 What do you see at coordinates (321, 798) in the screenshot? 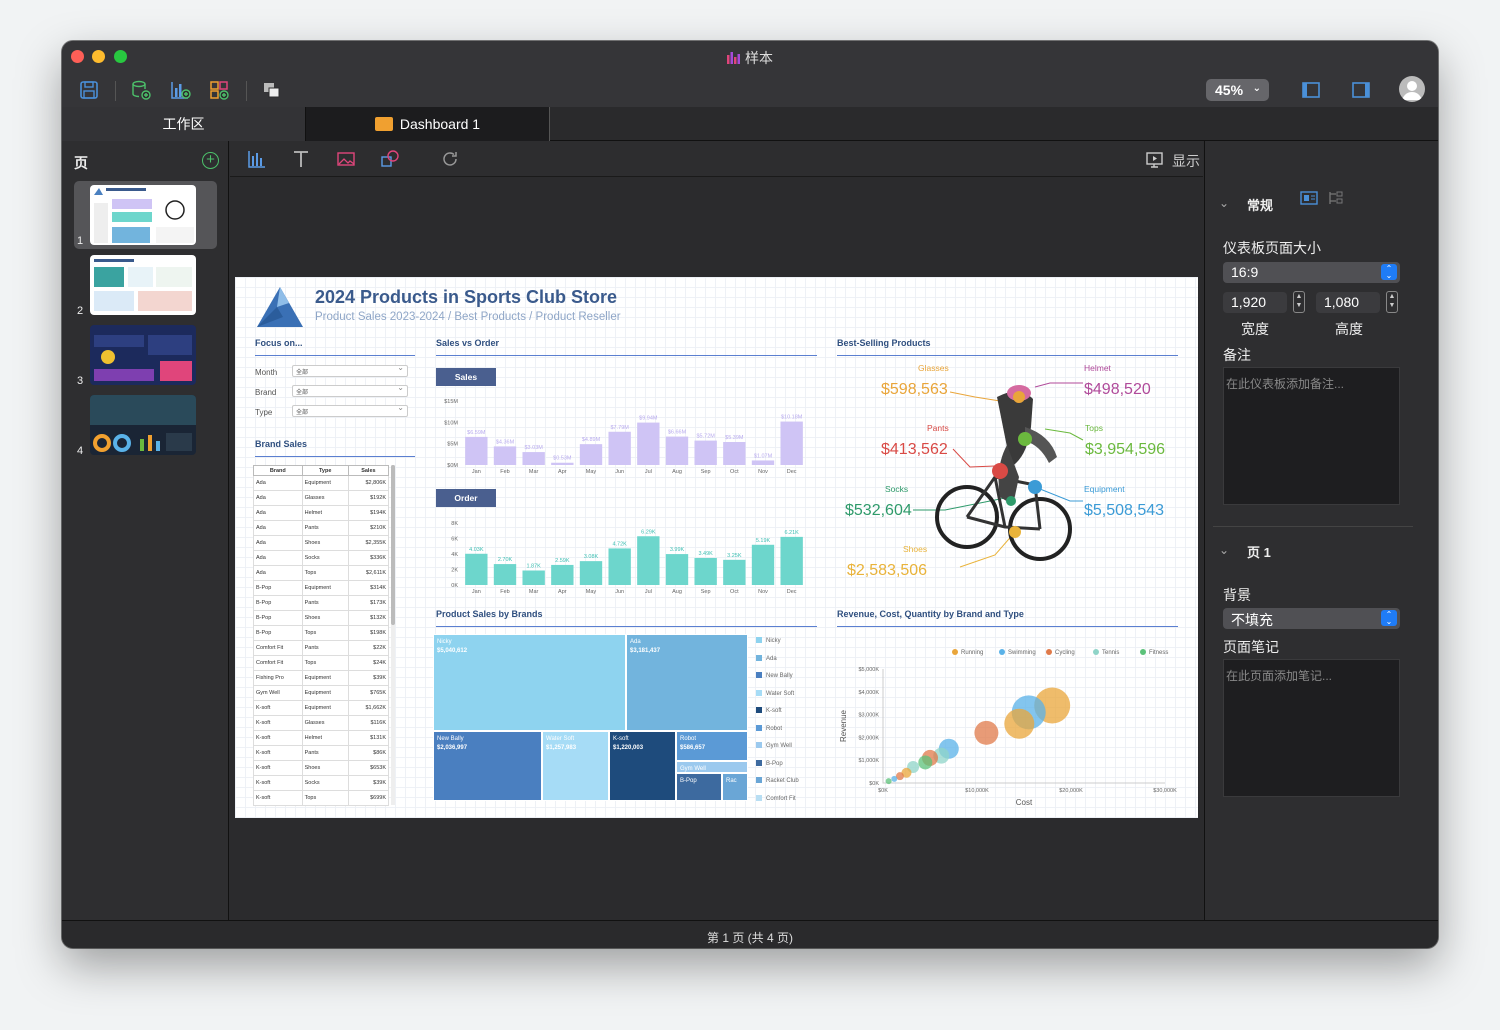
I see `table-row: K-soft Tops $699K` at bounding box center [321, 798].